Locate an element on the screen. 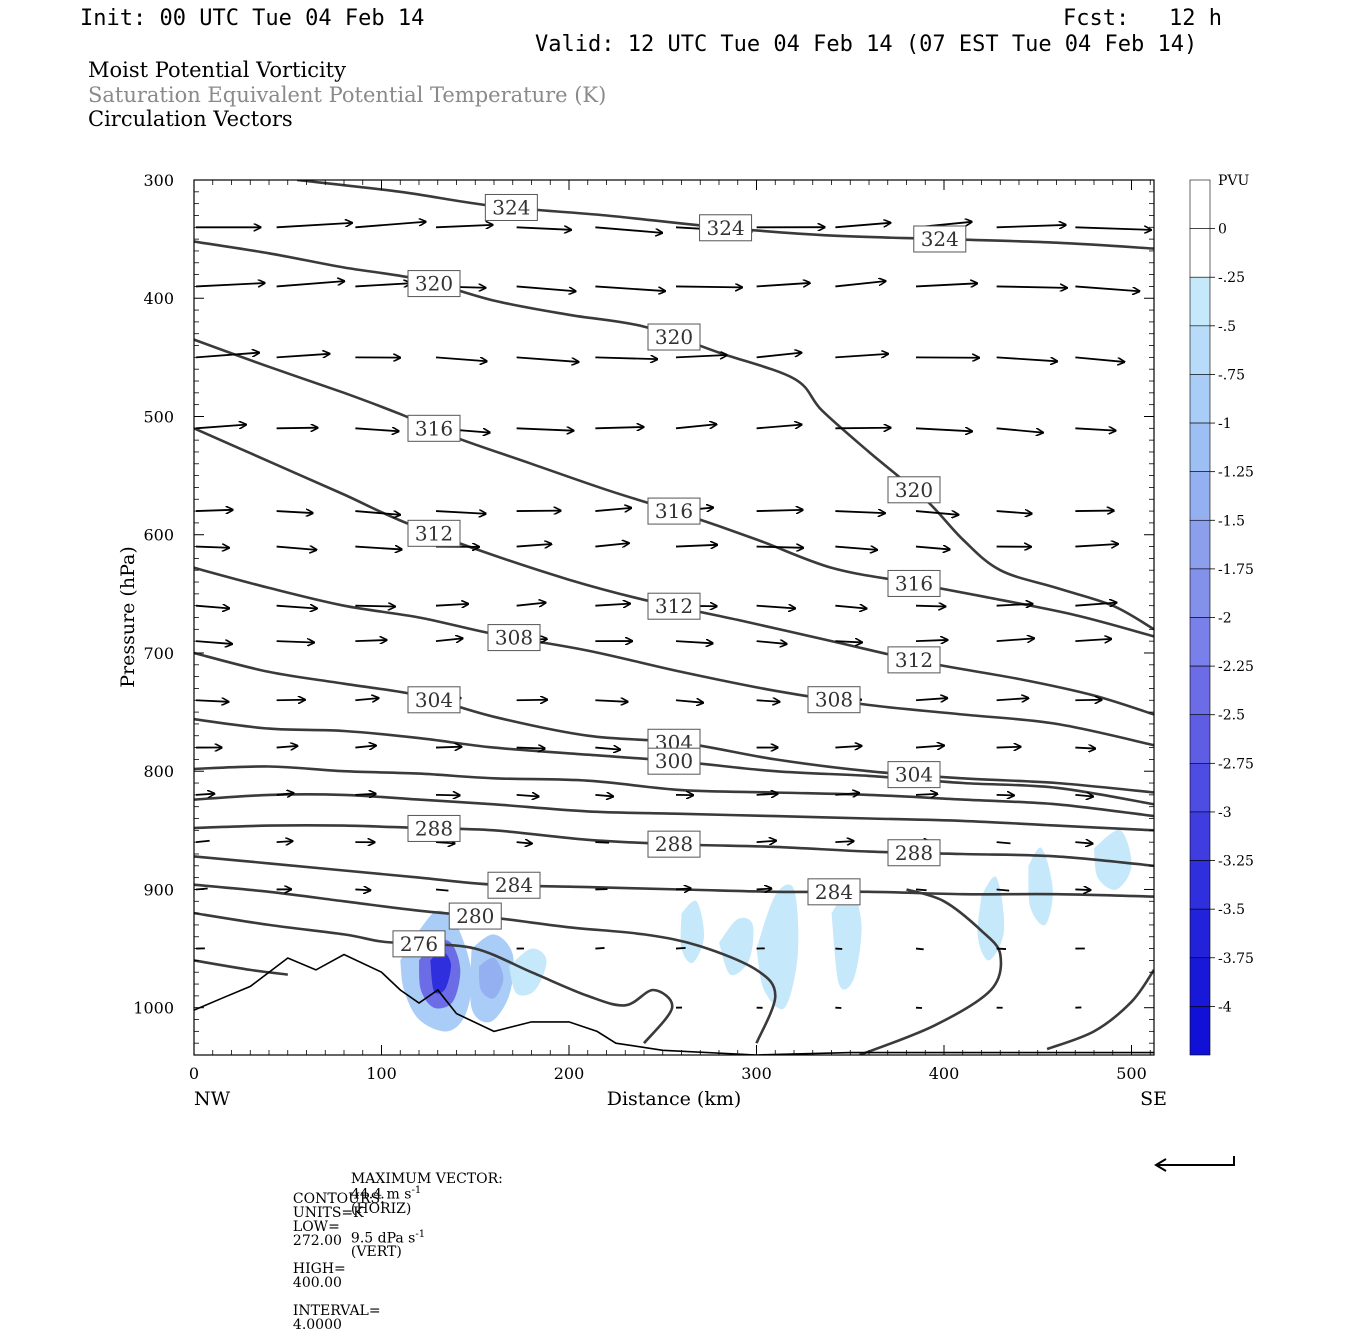 The width and height of the screenshot is (1350, 1333). vert-exponent: -1 is located at coordinates (420, 1234).